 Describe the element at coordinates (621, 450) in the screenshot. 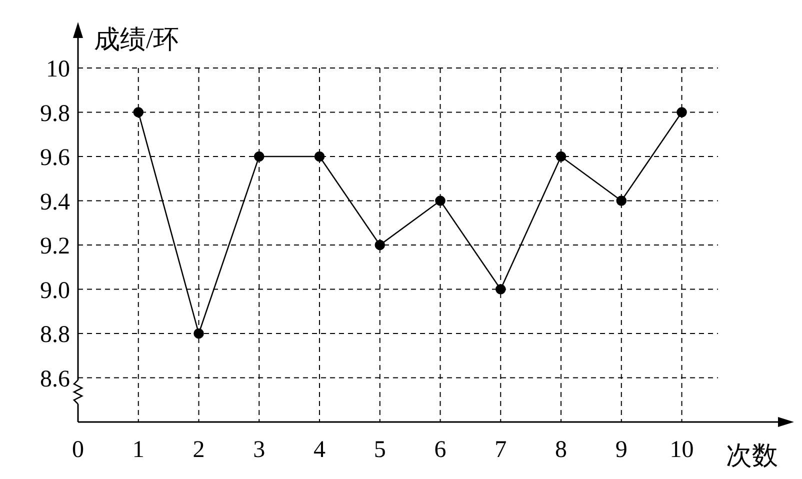

I see `x-tick-label: 9` at that location.